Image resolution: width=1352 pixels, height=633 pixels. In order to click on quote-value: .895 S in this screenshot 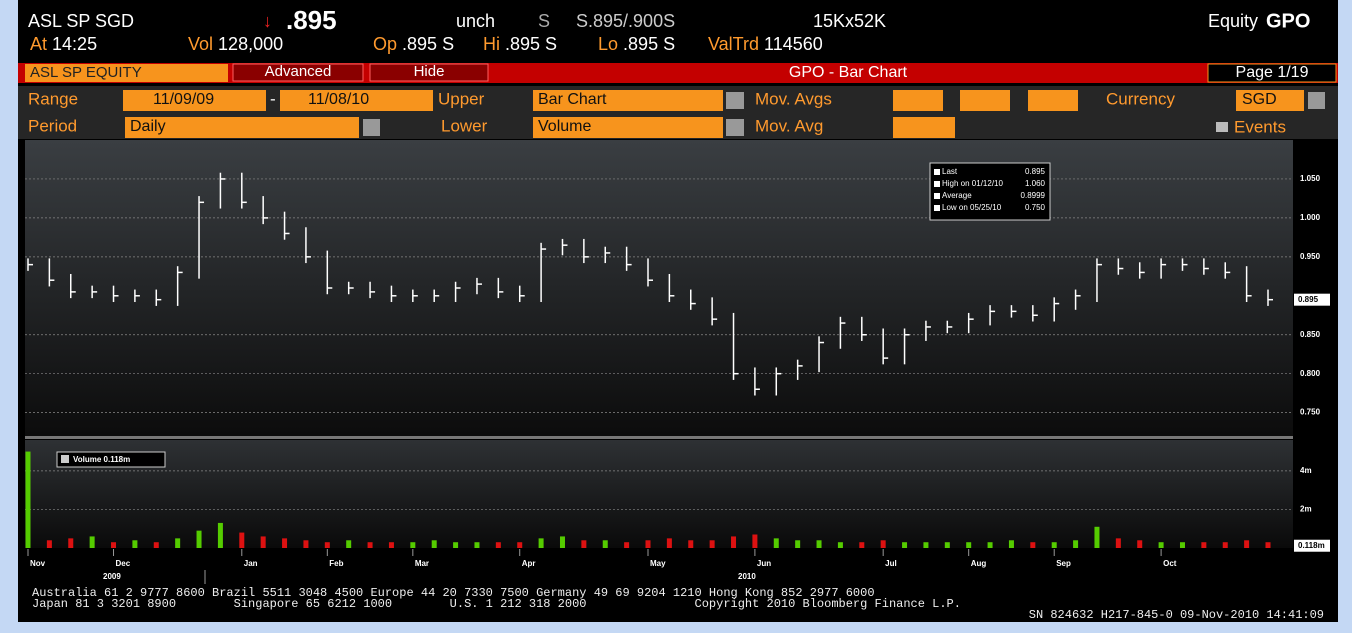, I will do `click(428, 44)`.